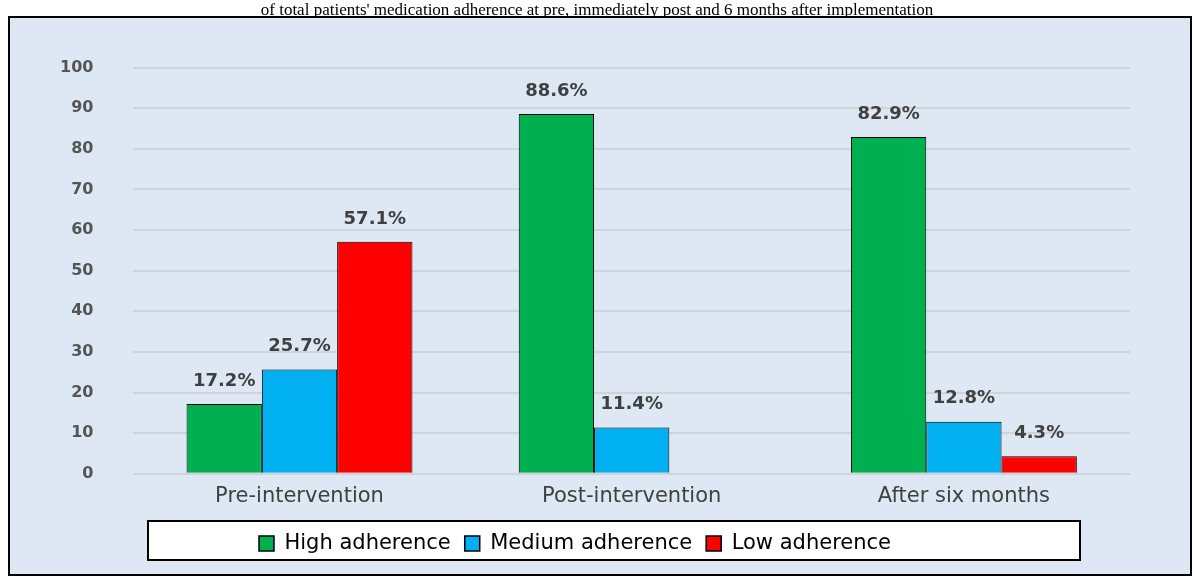 The width and height of the screenshot is (1194, 576). Describe the element at coordinates (82, 432) in the screenshot. I see `y-tick-label: 10` at that location.